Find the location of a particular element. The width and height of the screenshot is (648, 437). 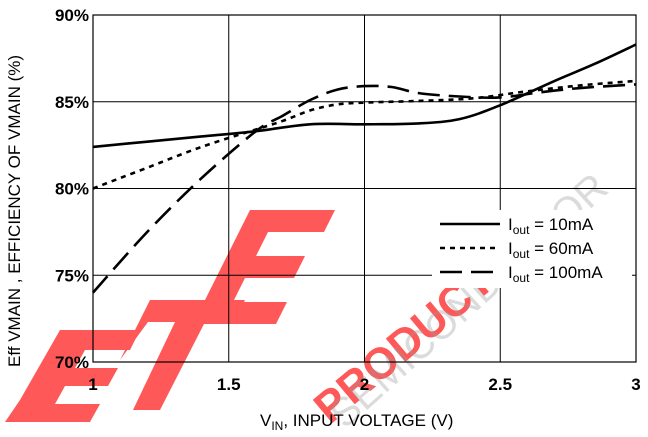

legend-label-1: Iout = 10mA is located at coordinates (551, 226).